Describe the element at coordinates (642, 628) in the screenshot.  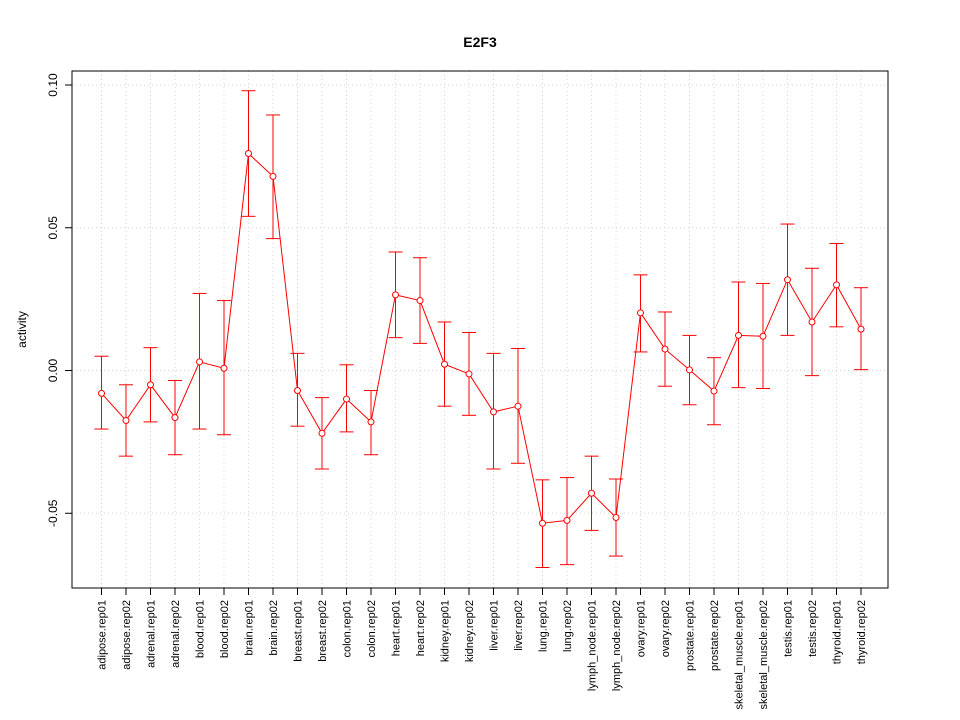
I see `x-tick-label: ovary.rep01` at that location.